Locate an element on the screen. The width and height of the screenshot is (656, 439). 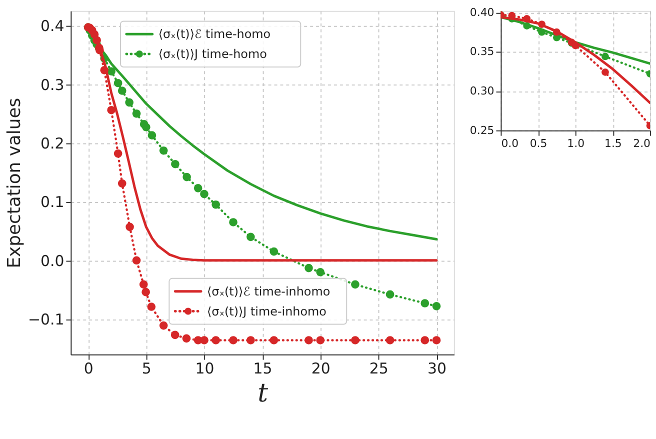
x-tick-label: 1.5 is located at coordinates (613, 143).